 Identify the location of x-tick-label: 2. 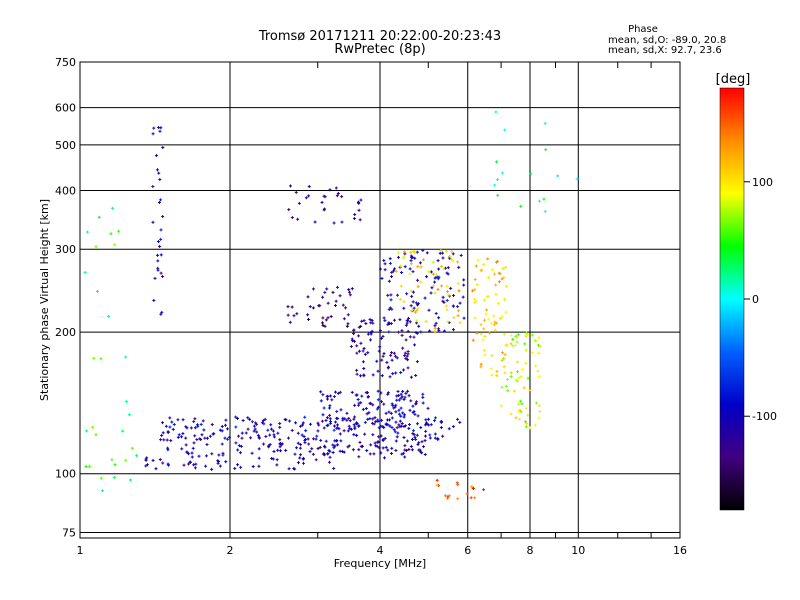
(230, 550).